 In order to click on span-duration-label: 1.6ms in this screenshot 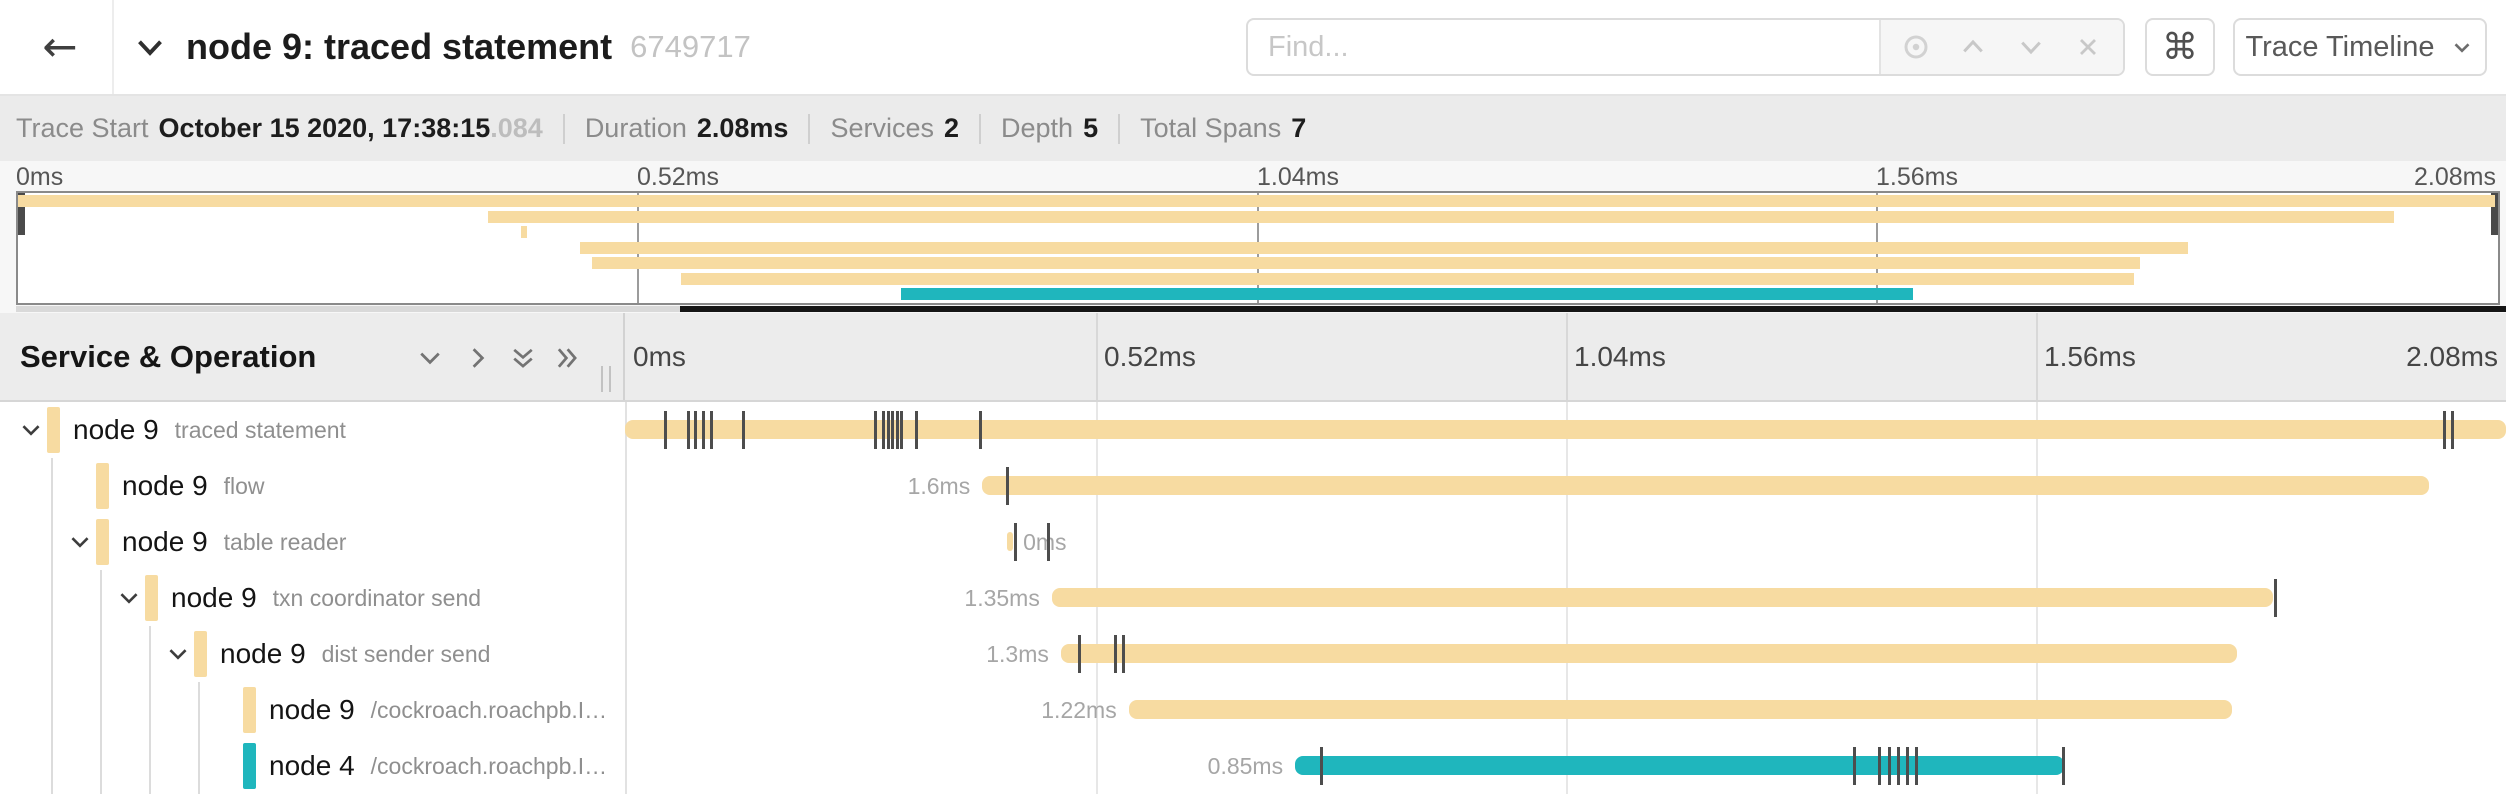, I will do `click(939, 485)`.